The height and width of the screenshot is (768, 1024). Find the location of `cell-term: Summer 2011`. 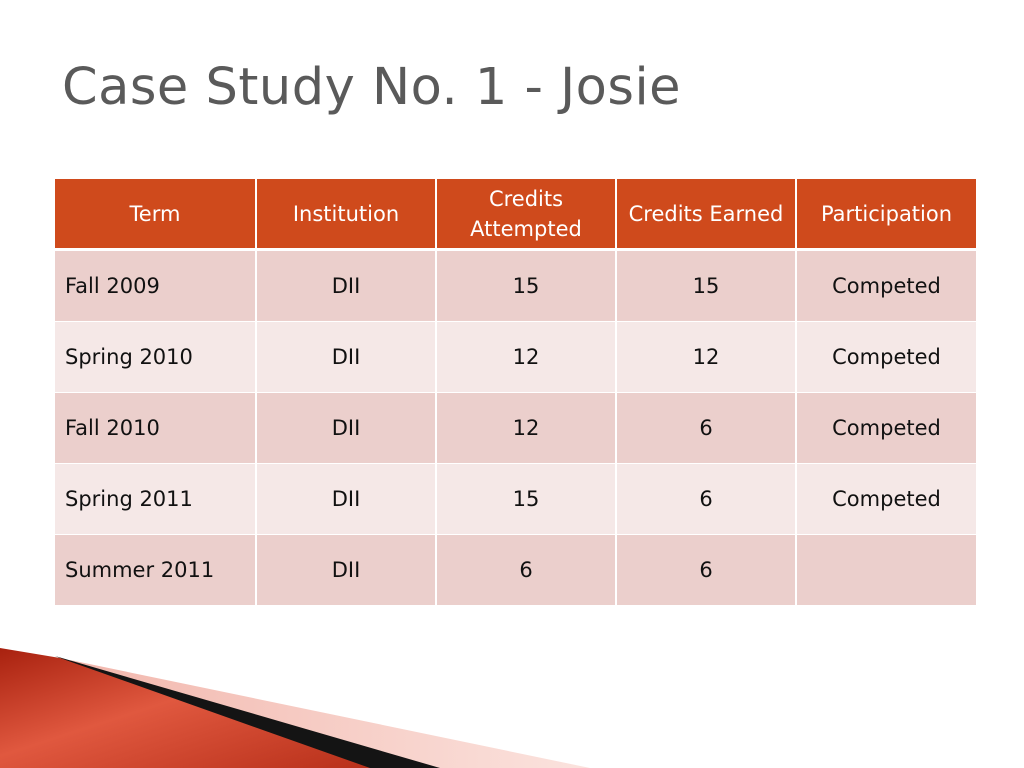

cell-term: Summer 2011 is located at coordinates (156, 569).